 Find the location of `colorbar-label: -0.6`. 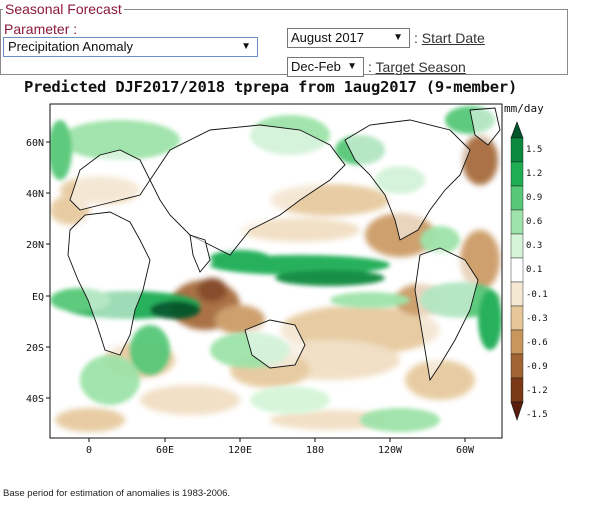

colorbar-label: -0.6 is located at coordinates (537, 343).